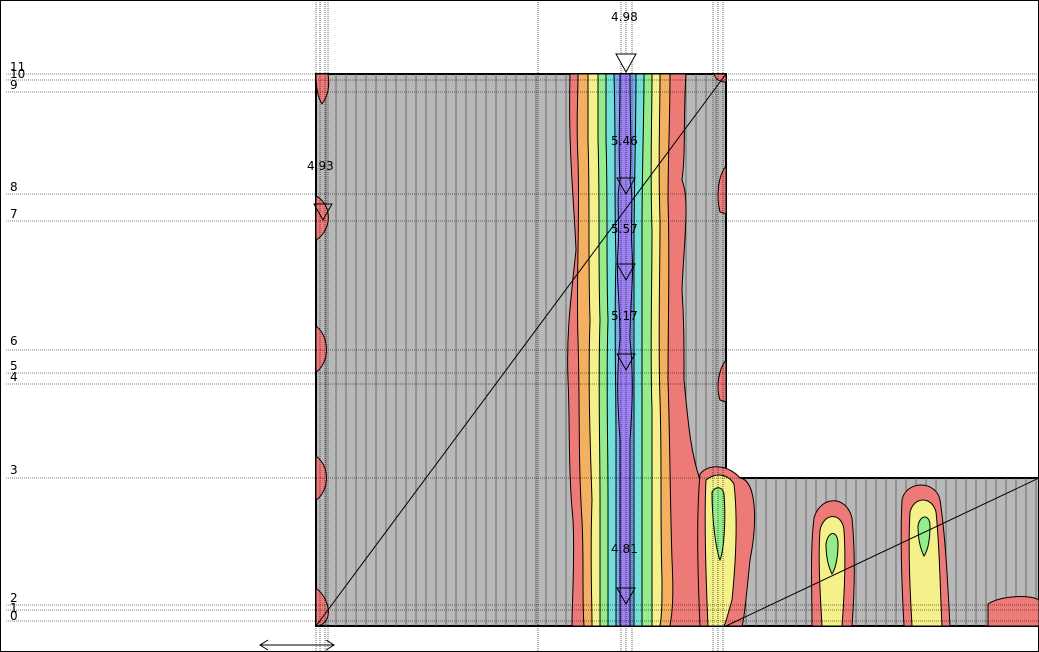 The height and width of the screenshot is (652, 1039). Describe the element at coordinates (624, 17) in the screenshot. I see `value-label-top: 4.98` at that location.